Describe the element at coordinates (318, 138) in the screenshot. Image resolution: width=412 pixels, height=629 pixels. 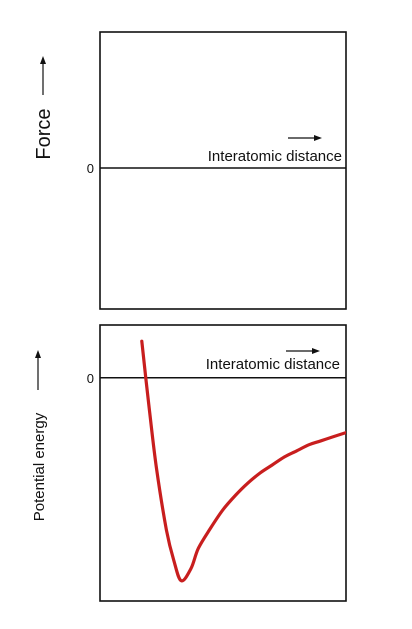
I see `force-x-arrow-head` at that location.